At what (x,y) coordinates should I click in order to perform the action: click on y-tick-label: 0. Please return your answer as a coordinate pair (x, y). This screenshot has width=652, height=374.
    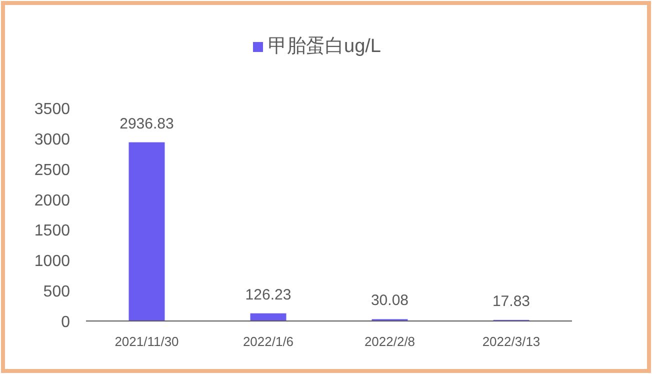
    Looking at the image, I should click on (65, 322).